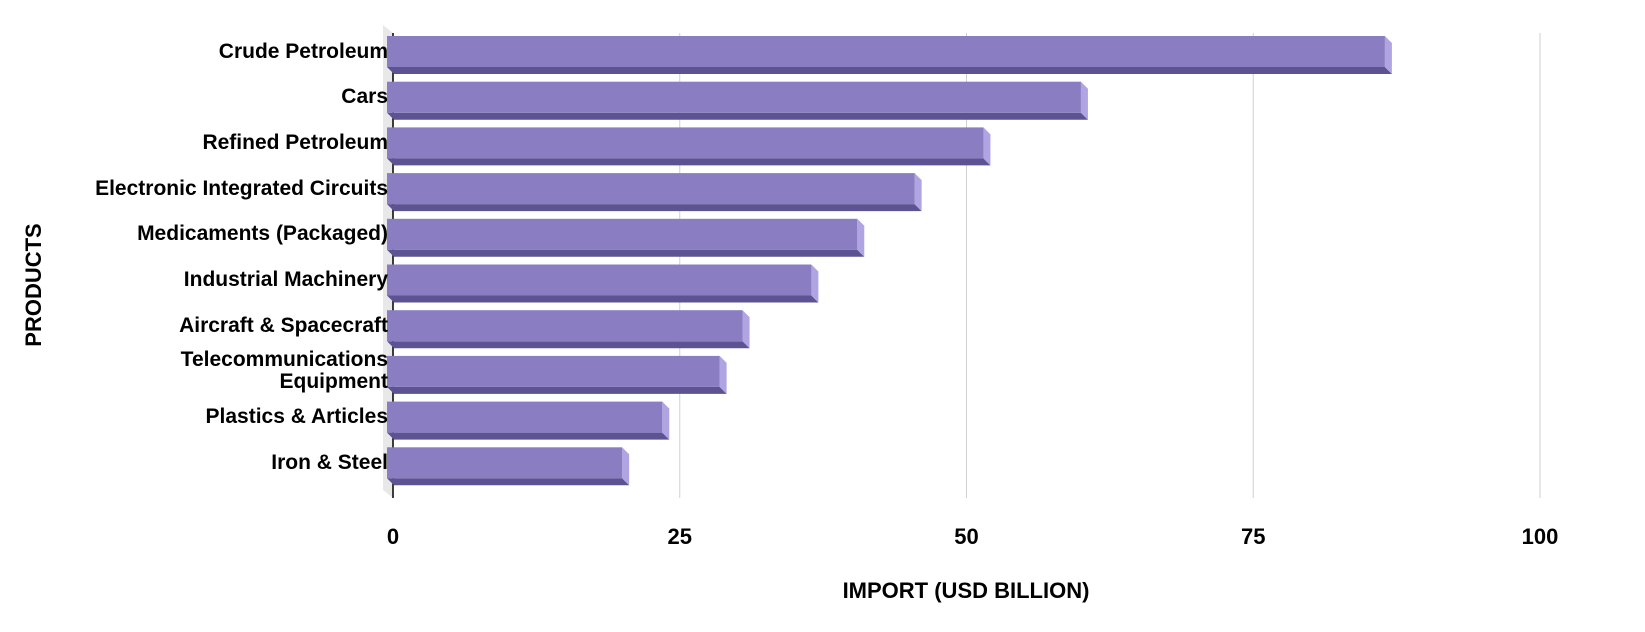 The image size is (1645, 632). I want to click on y-tick-label: Industrial Machinery, so click(285, 279).